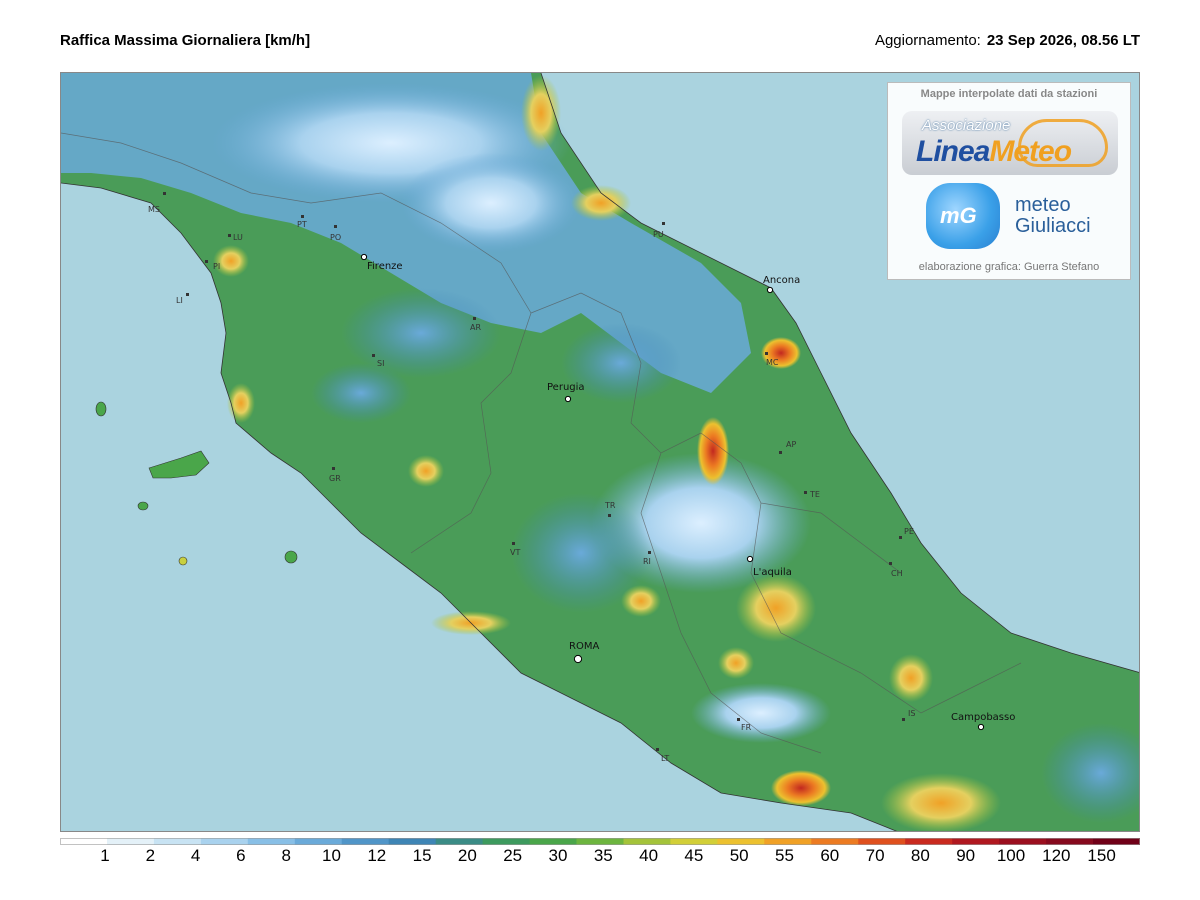  What do you see at coordinates (291, 557) in the screenshot?
I see `island` at bounding box center [291, 557].